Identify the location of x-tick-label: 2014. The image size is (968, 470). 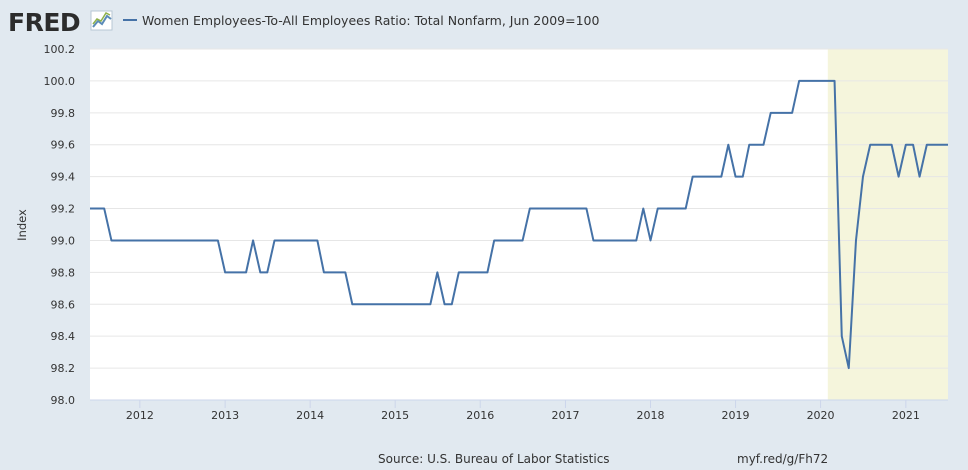
(310, 415).